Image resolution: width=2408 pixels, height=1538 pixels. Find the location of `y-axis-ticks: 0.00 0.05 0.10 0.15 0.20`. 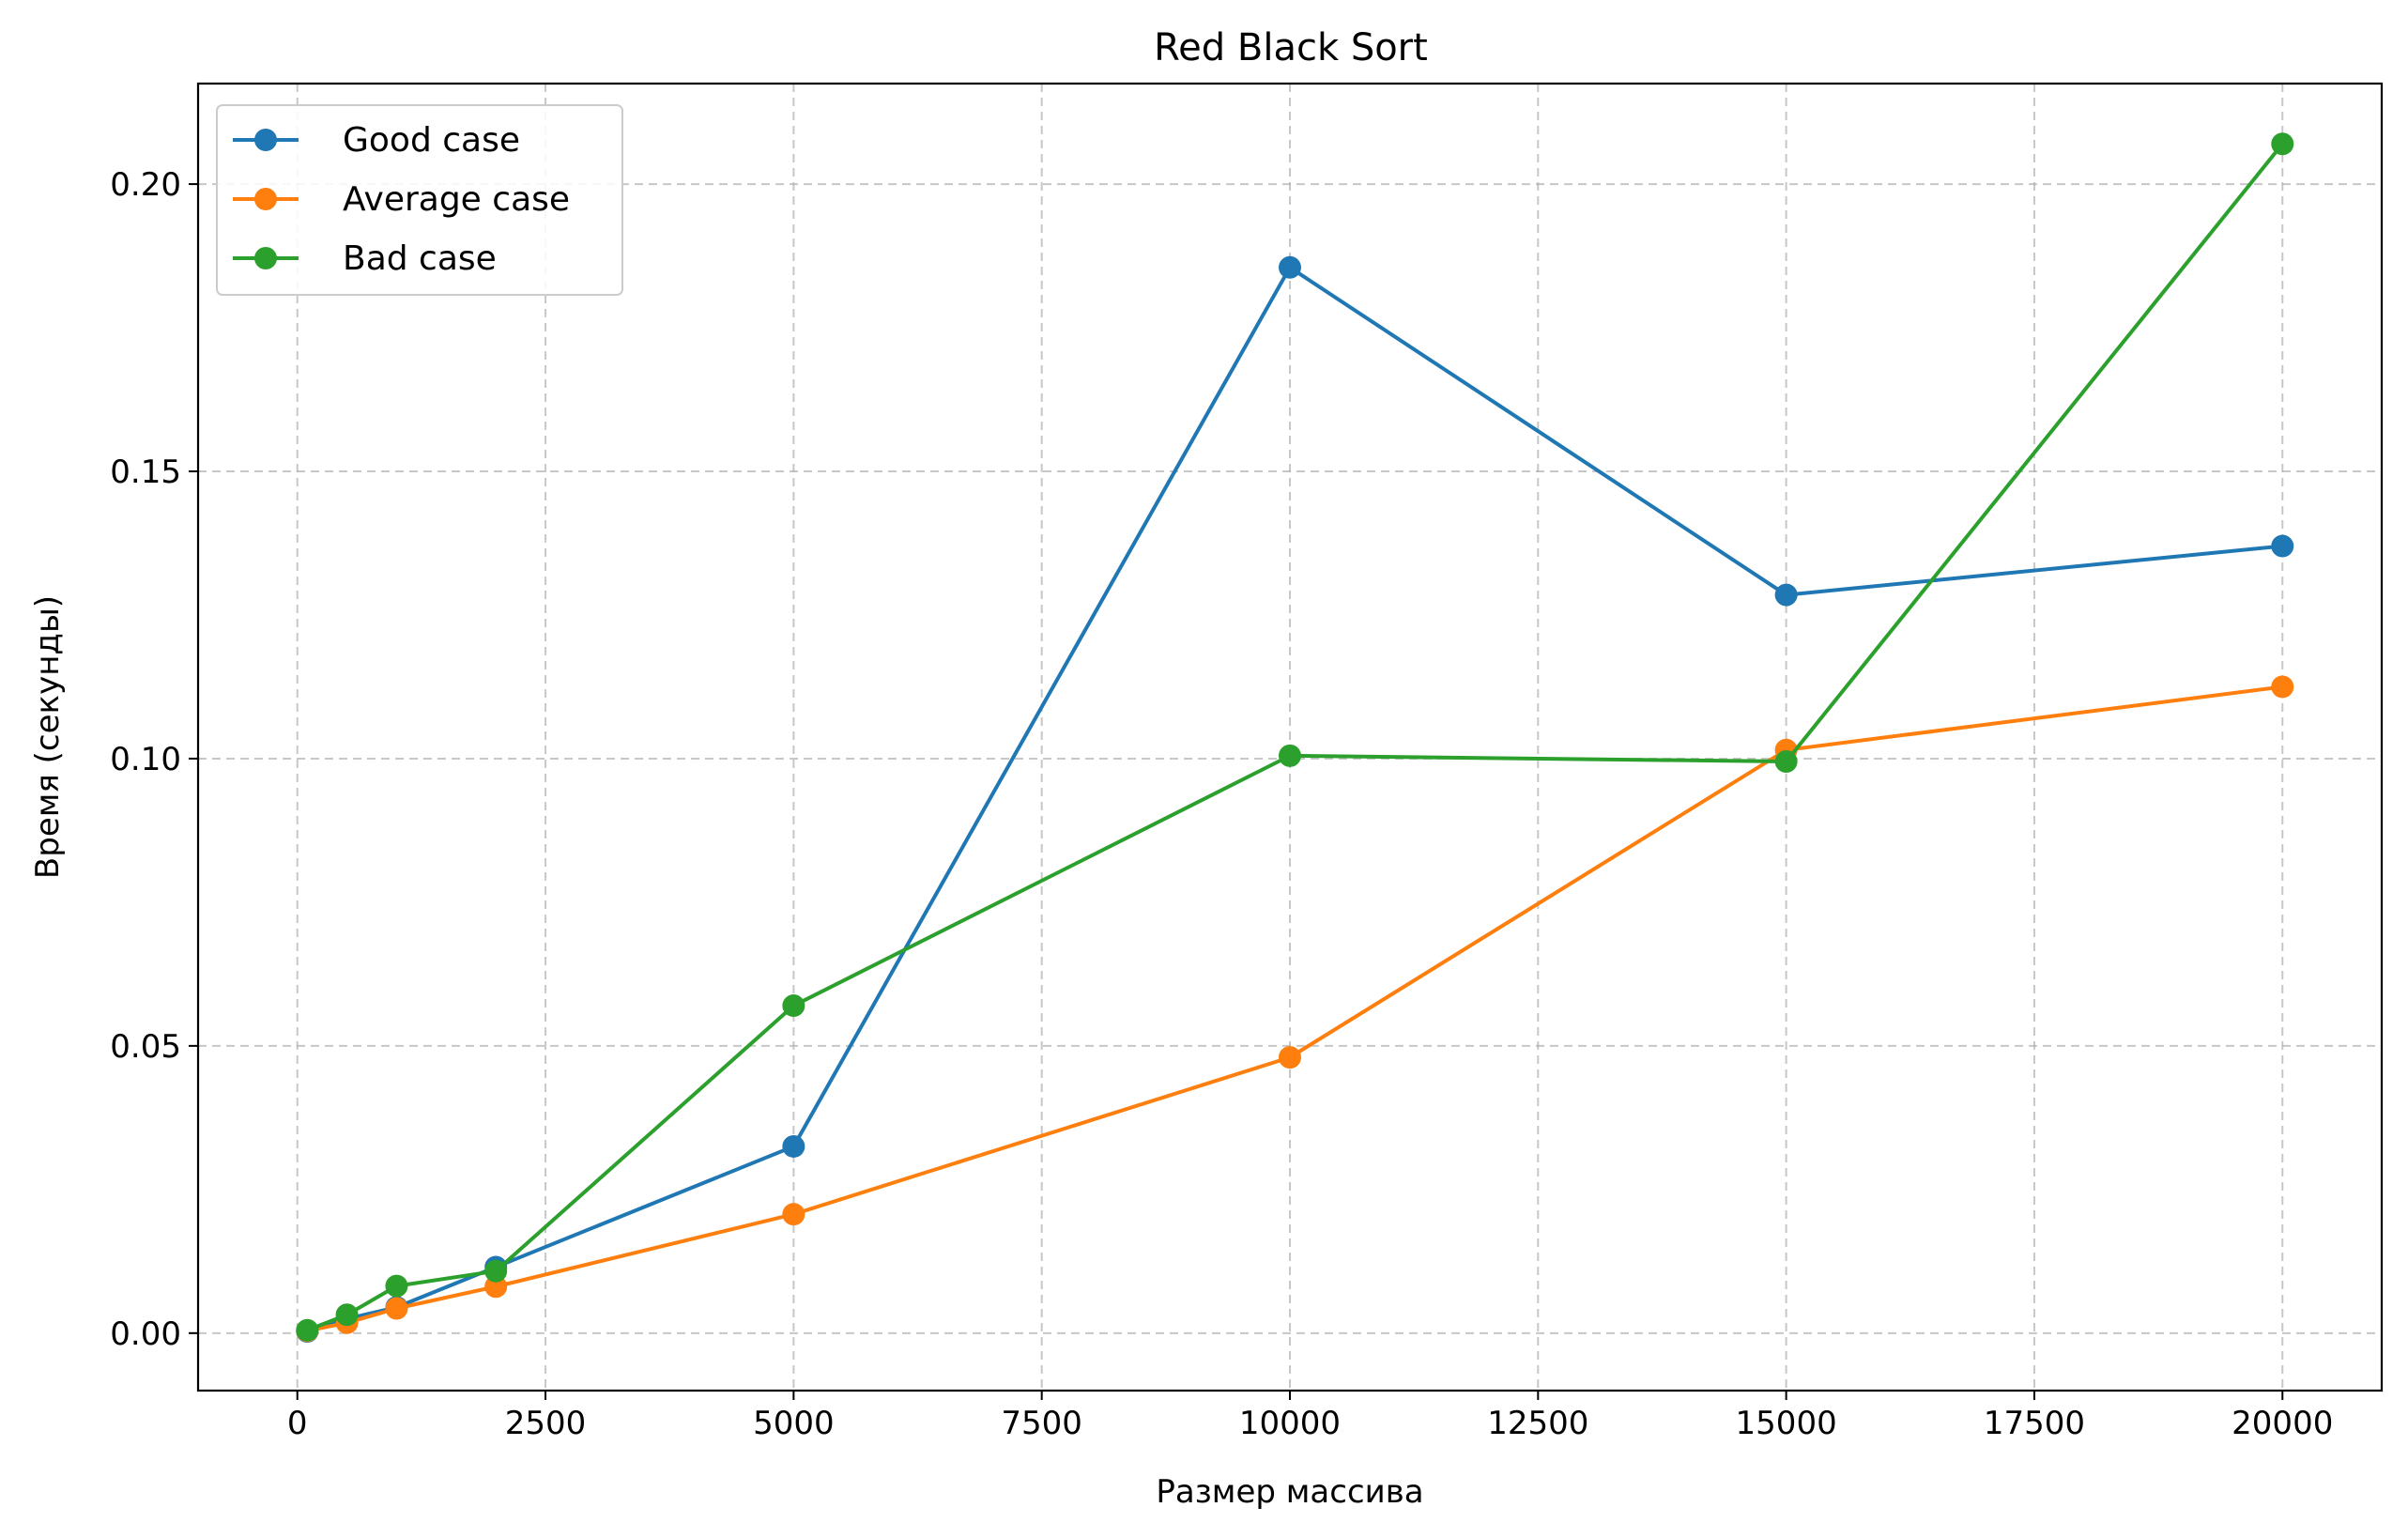

y-axis-ticks: 0.00 0.05 0.10 0.15 0.20 is located at coordinates (154, 759).